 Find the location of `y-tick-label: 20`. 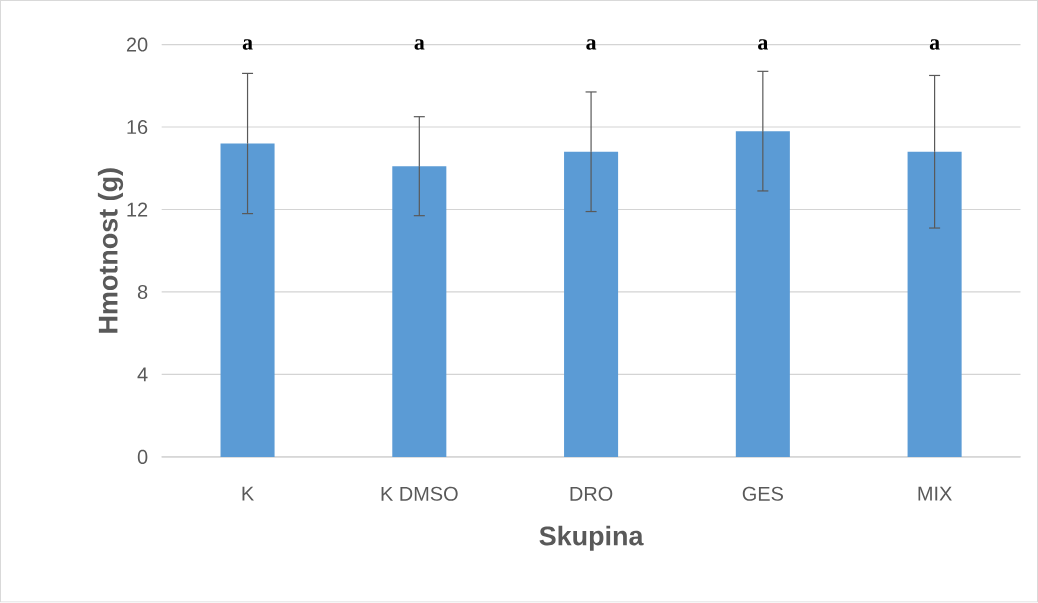

y-tick-label: 20 is located at coordinates (137, 44).